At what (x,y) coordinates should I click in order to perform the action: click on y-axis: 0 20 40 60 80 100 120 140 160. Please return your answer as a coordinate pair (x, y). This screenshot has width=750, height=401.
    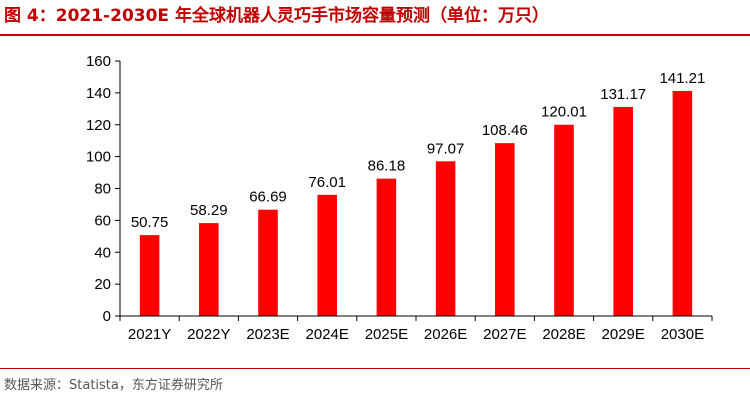
    Looking at the image, I should click on (103, 189).